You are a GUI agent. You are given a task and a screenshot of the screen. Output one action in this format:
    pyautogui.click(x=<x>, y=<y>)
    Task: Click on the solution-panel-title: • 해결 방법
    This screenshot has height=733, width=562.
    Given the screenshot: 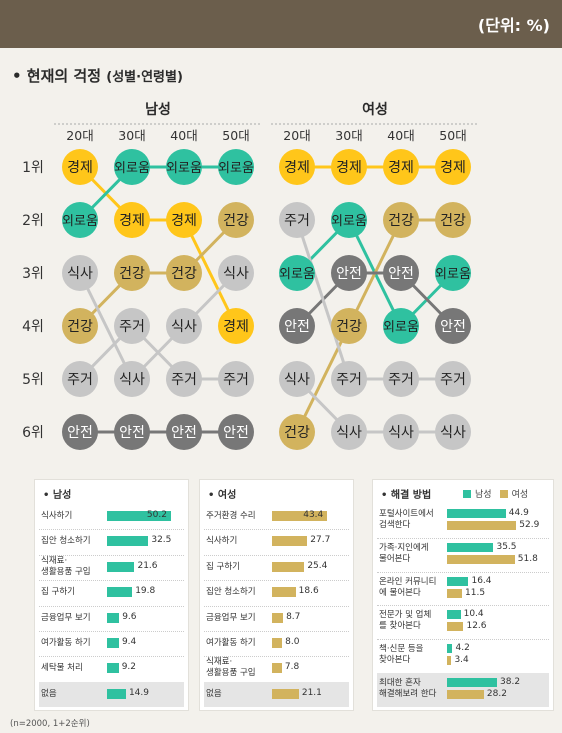 What is the action you would take?
    pyautogui.click(x=406, y=495)
    